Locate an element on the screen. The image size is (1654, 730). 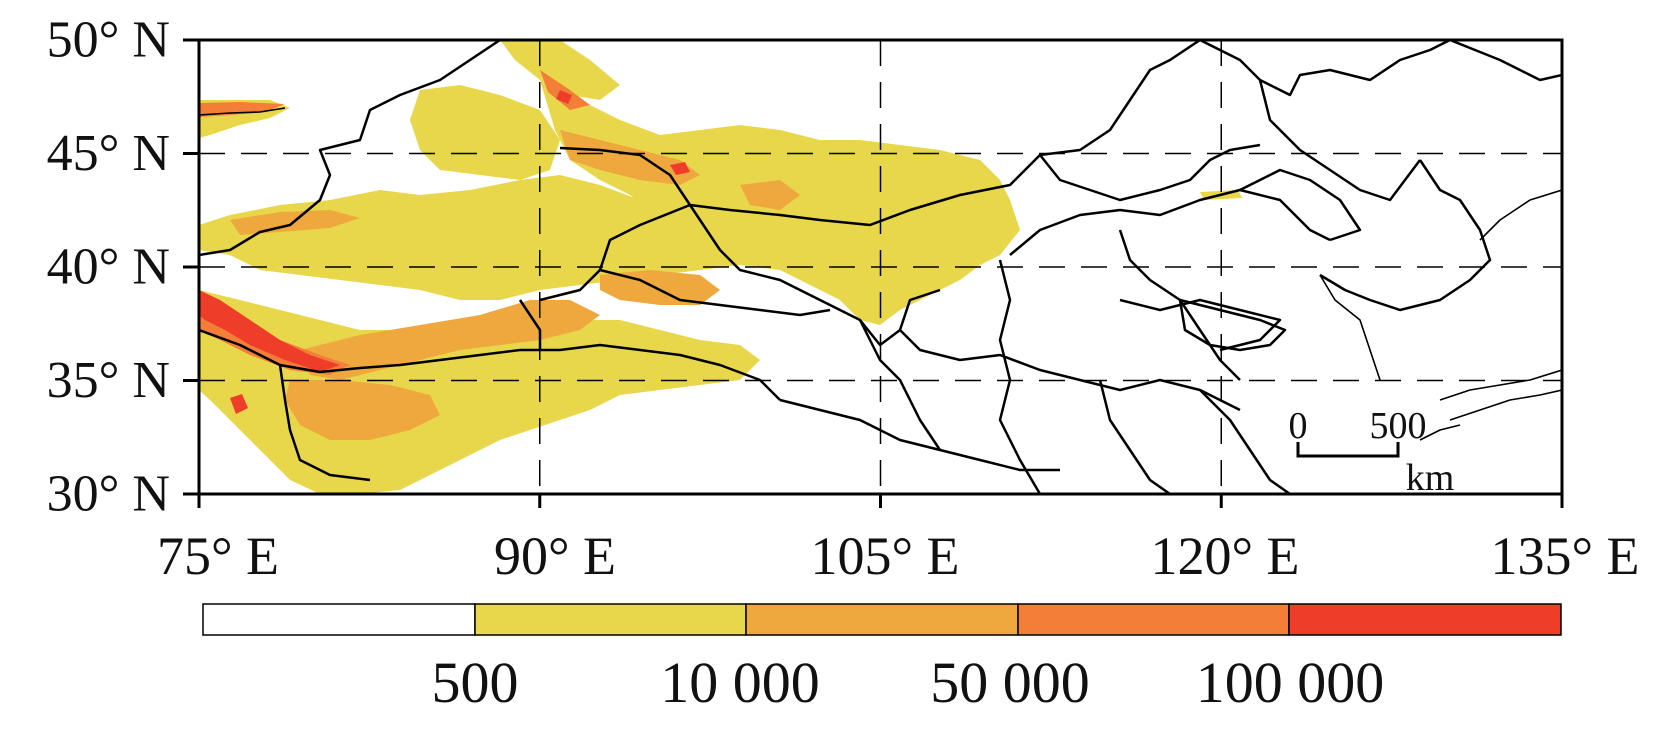
lon-label-90: 90° E is located at coordinates (555, 556).